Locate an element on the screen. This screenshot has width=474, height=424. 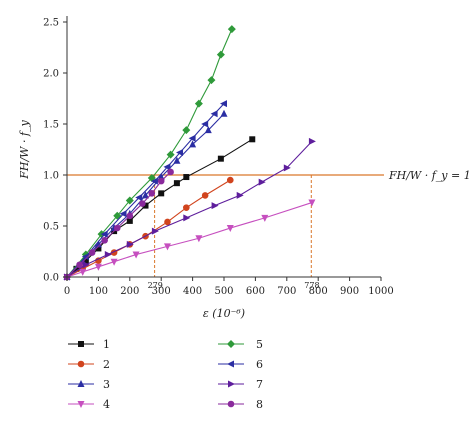
y-tick-label: 1.5 is located at coordinates (51, 125).